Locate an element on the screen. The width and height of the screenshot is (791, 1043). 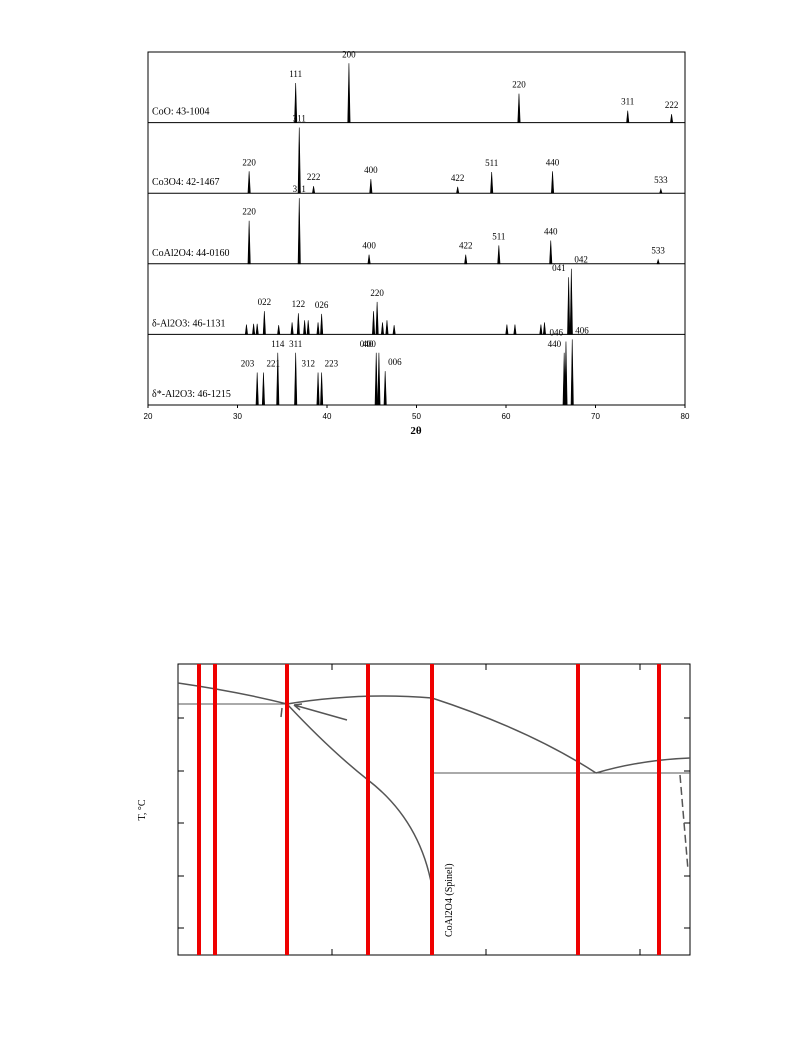
peak-label: 312 is located at coordinates (309, 364).